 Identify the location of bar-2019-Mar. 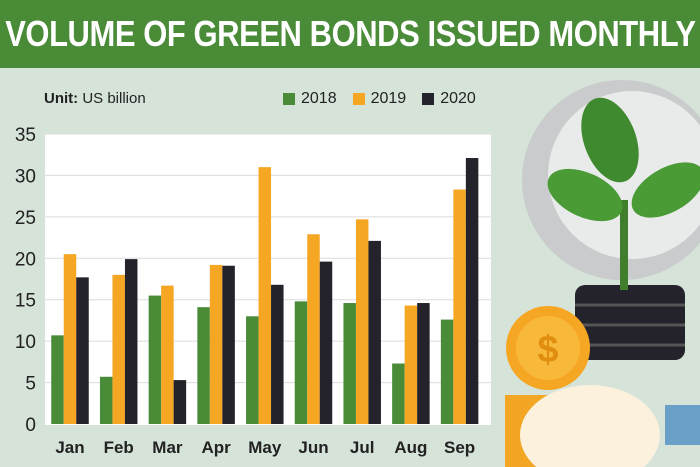
(167, 354).